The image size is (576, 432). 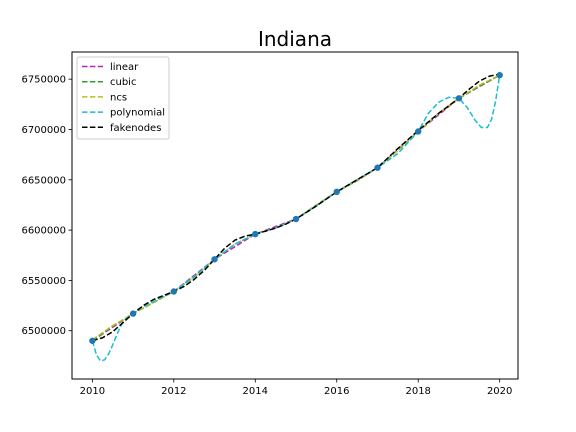 What do you see at coordinates (173, 391) in the screenshot?
I see `x-tick-label: 2012` at bounding box center [173, 391].